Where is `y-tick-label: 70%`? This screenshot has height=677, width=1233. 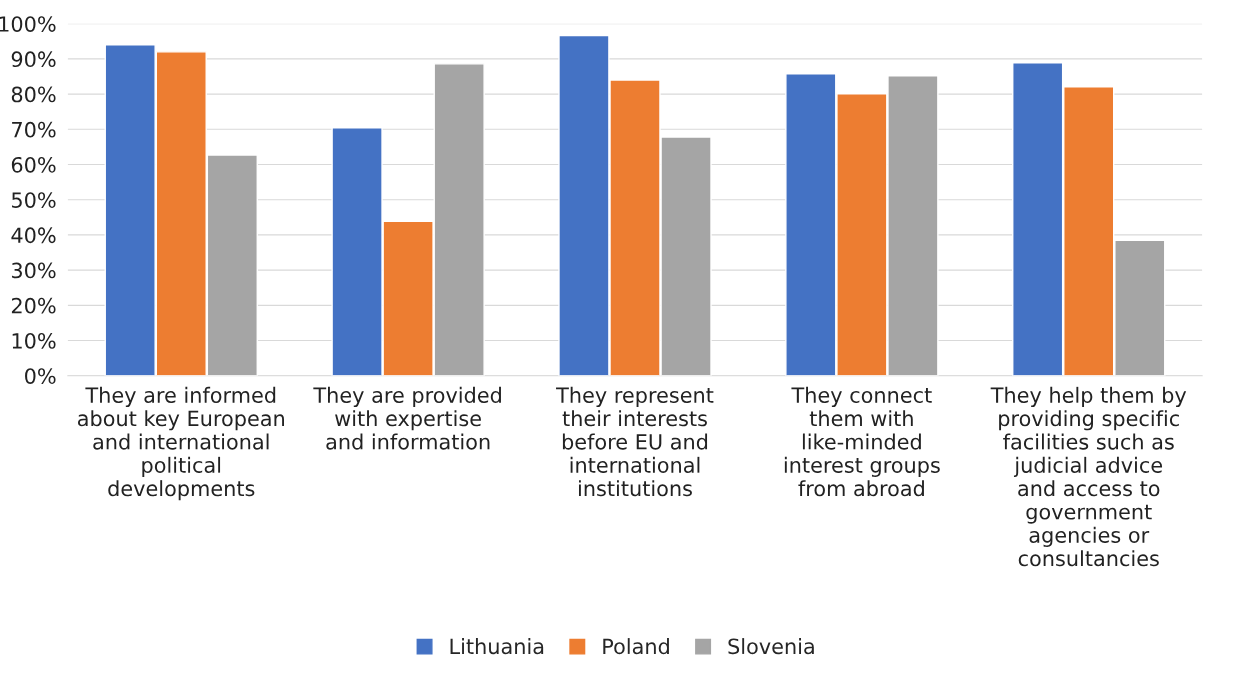 y-tick-label: 70% is located at coordinates (34, 129).